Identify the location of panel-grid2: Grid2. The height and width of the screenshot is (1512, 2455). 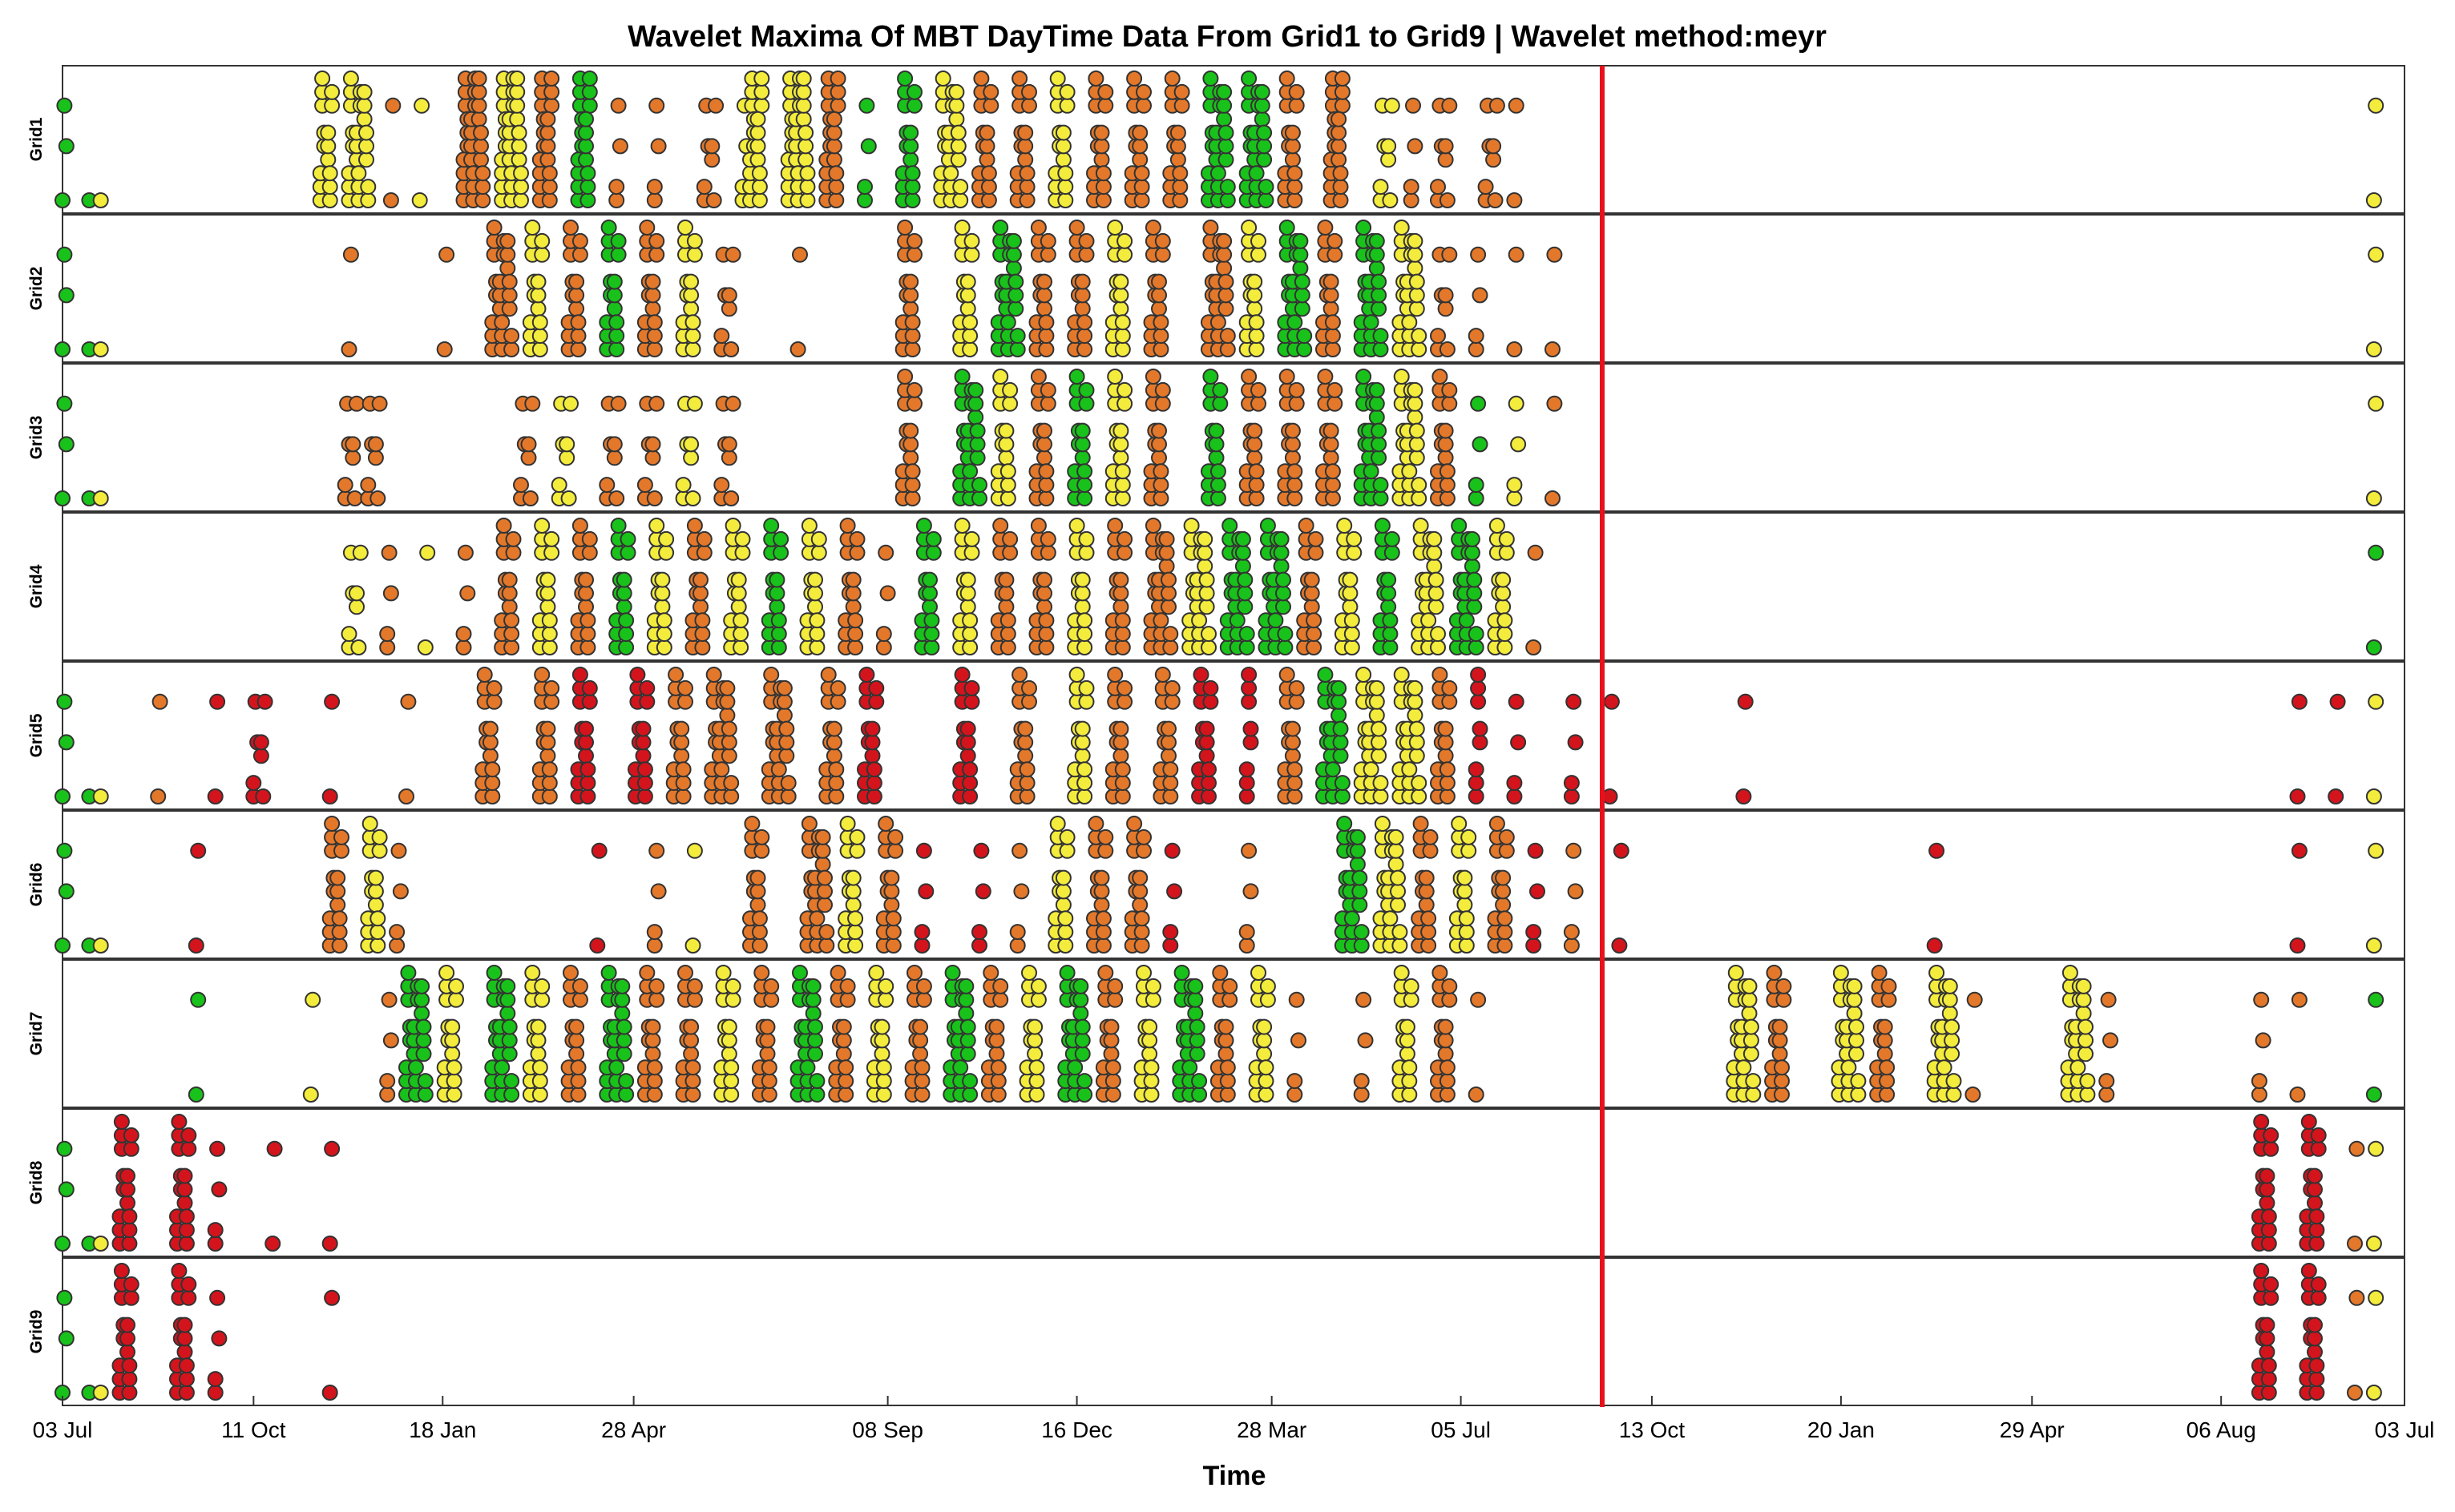
(1216, 288).